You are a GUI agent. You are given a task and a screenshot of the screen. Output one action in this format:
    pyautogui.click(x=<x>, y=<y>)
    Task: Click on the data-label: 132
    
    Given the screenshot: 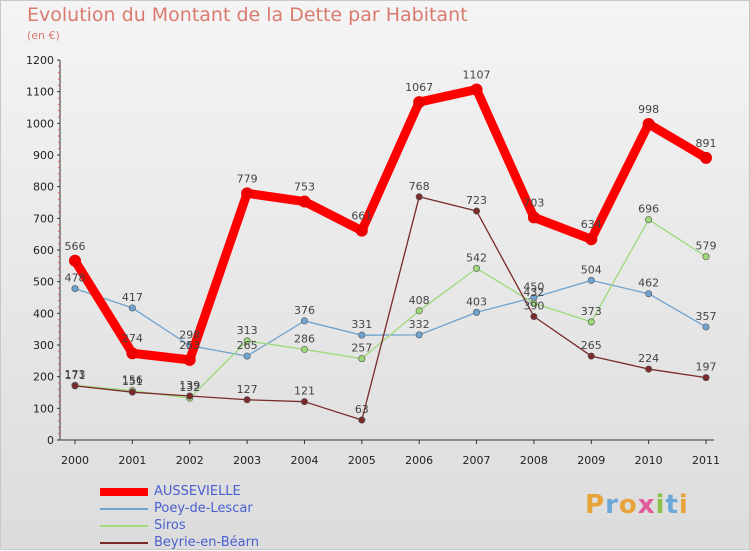 What is the action you would take?
    pyautogui.click(x=189, y=387)
    